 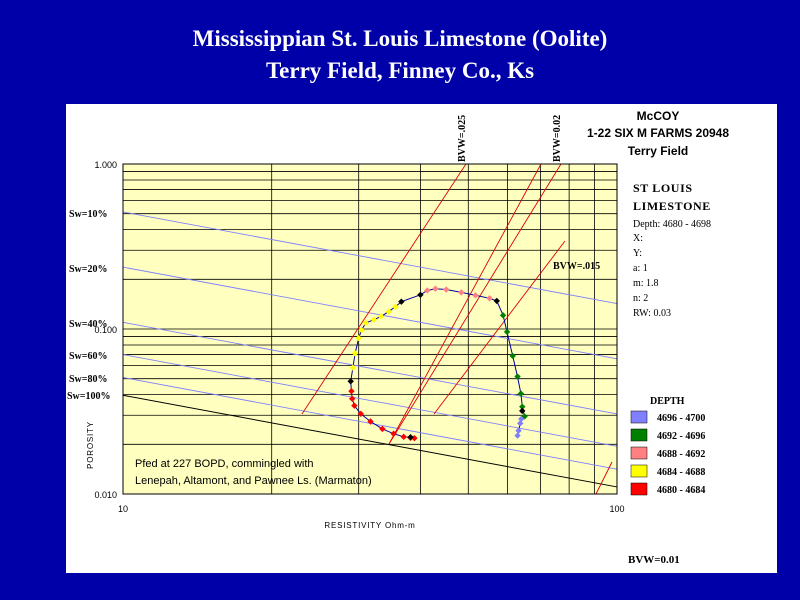 I want to click on bvw-label-025: BVW=.025, so click(x=462, y=138).